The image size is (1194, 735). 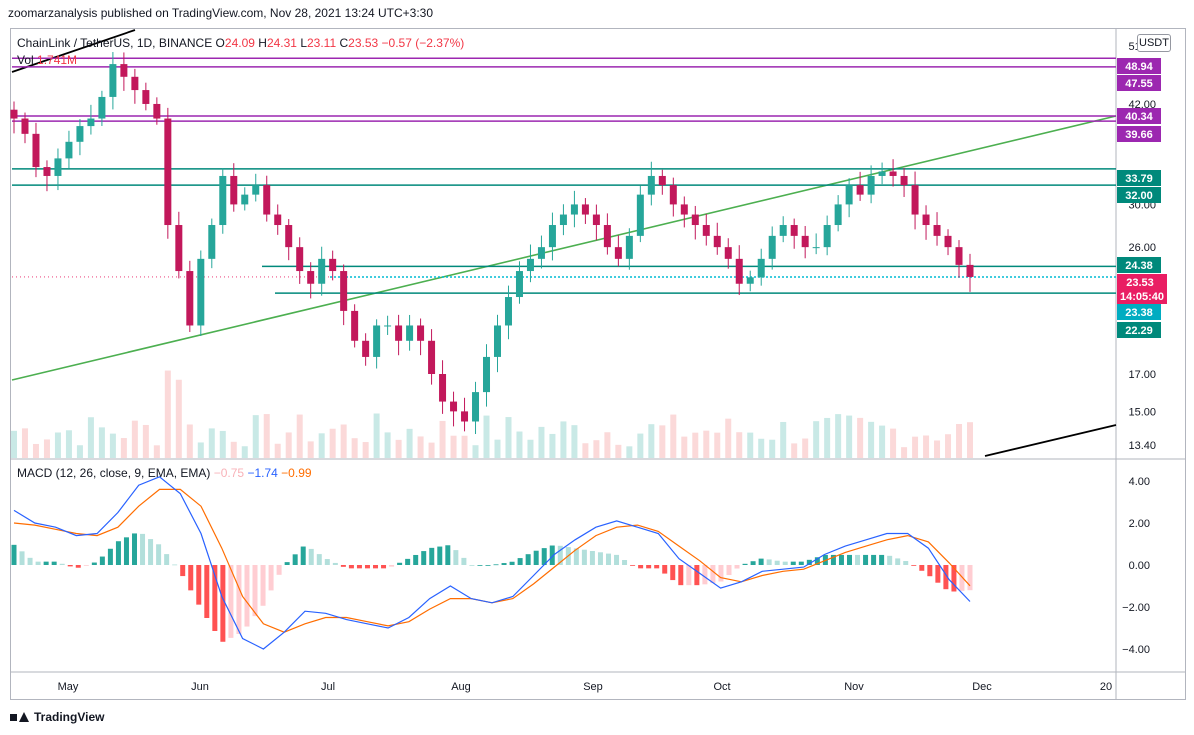 What do you see at coordinates (57, 717) in the screenshot?
I see `tradingview-footer: TradingView` at bounding box center [57, 717].